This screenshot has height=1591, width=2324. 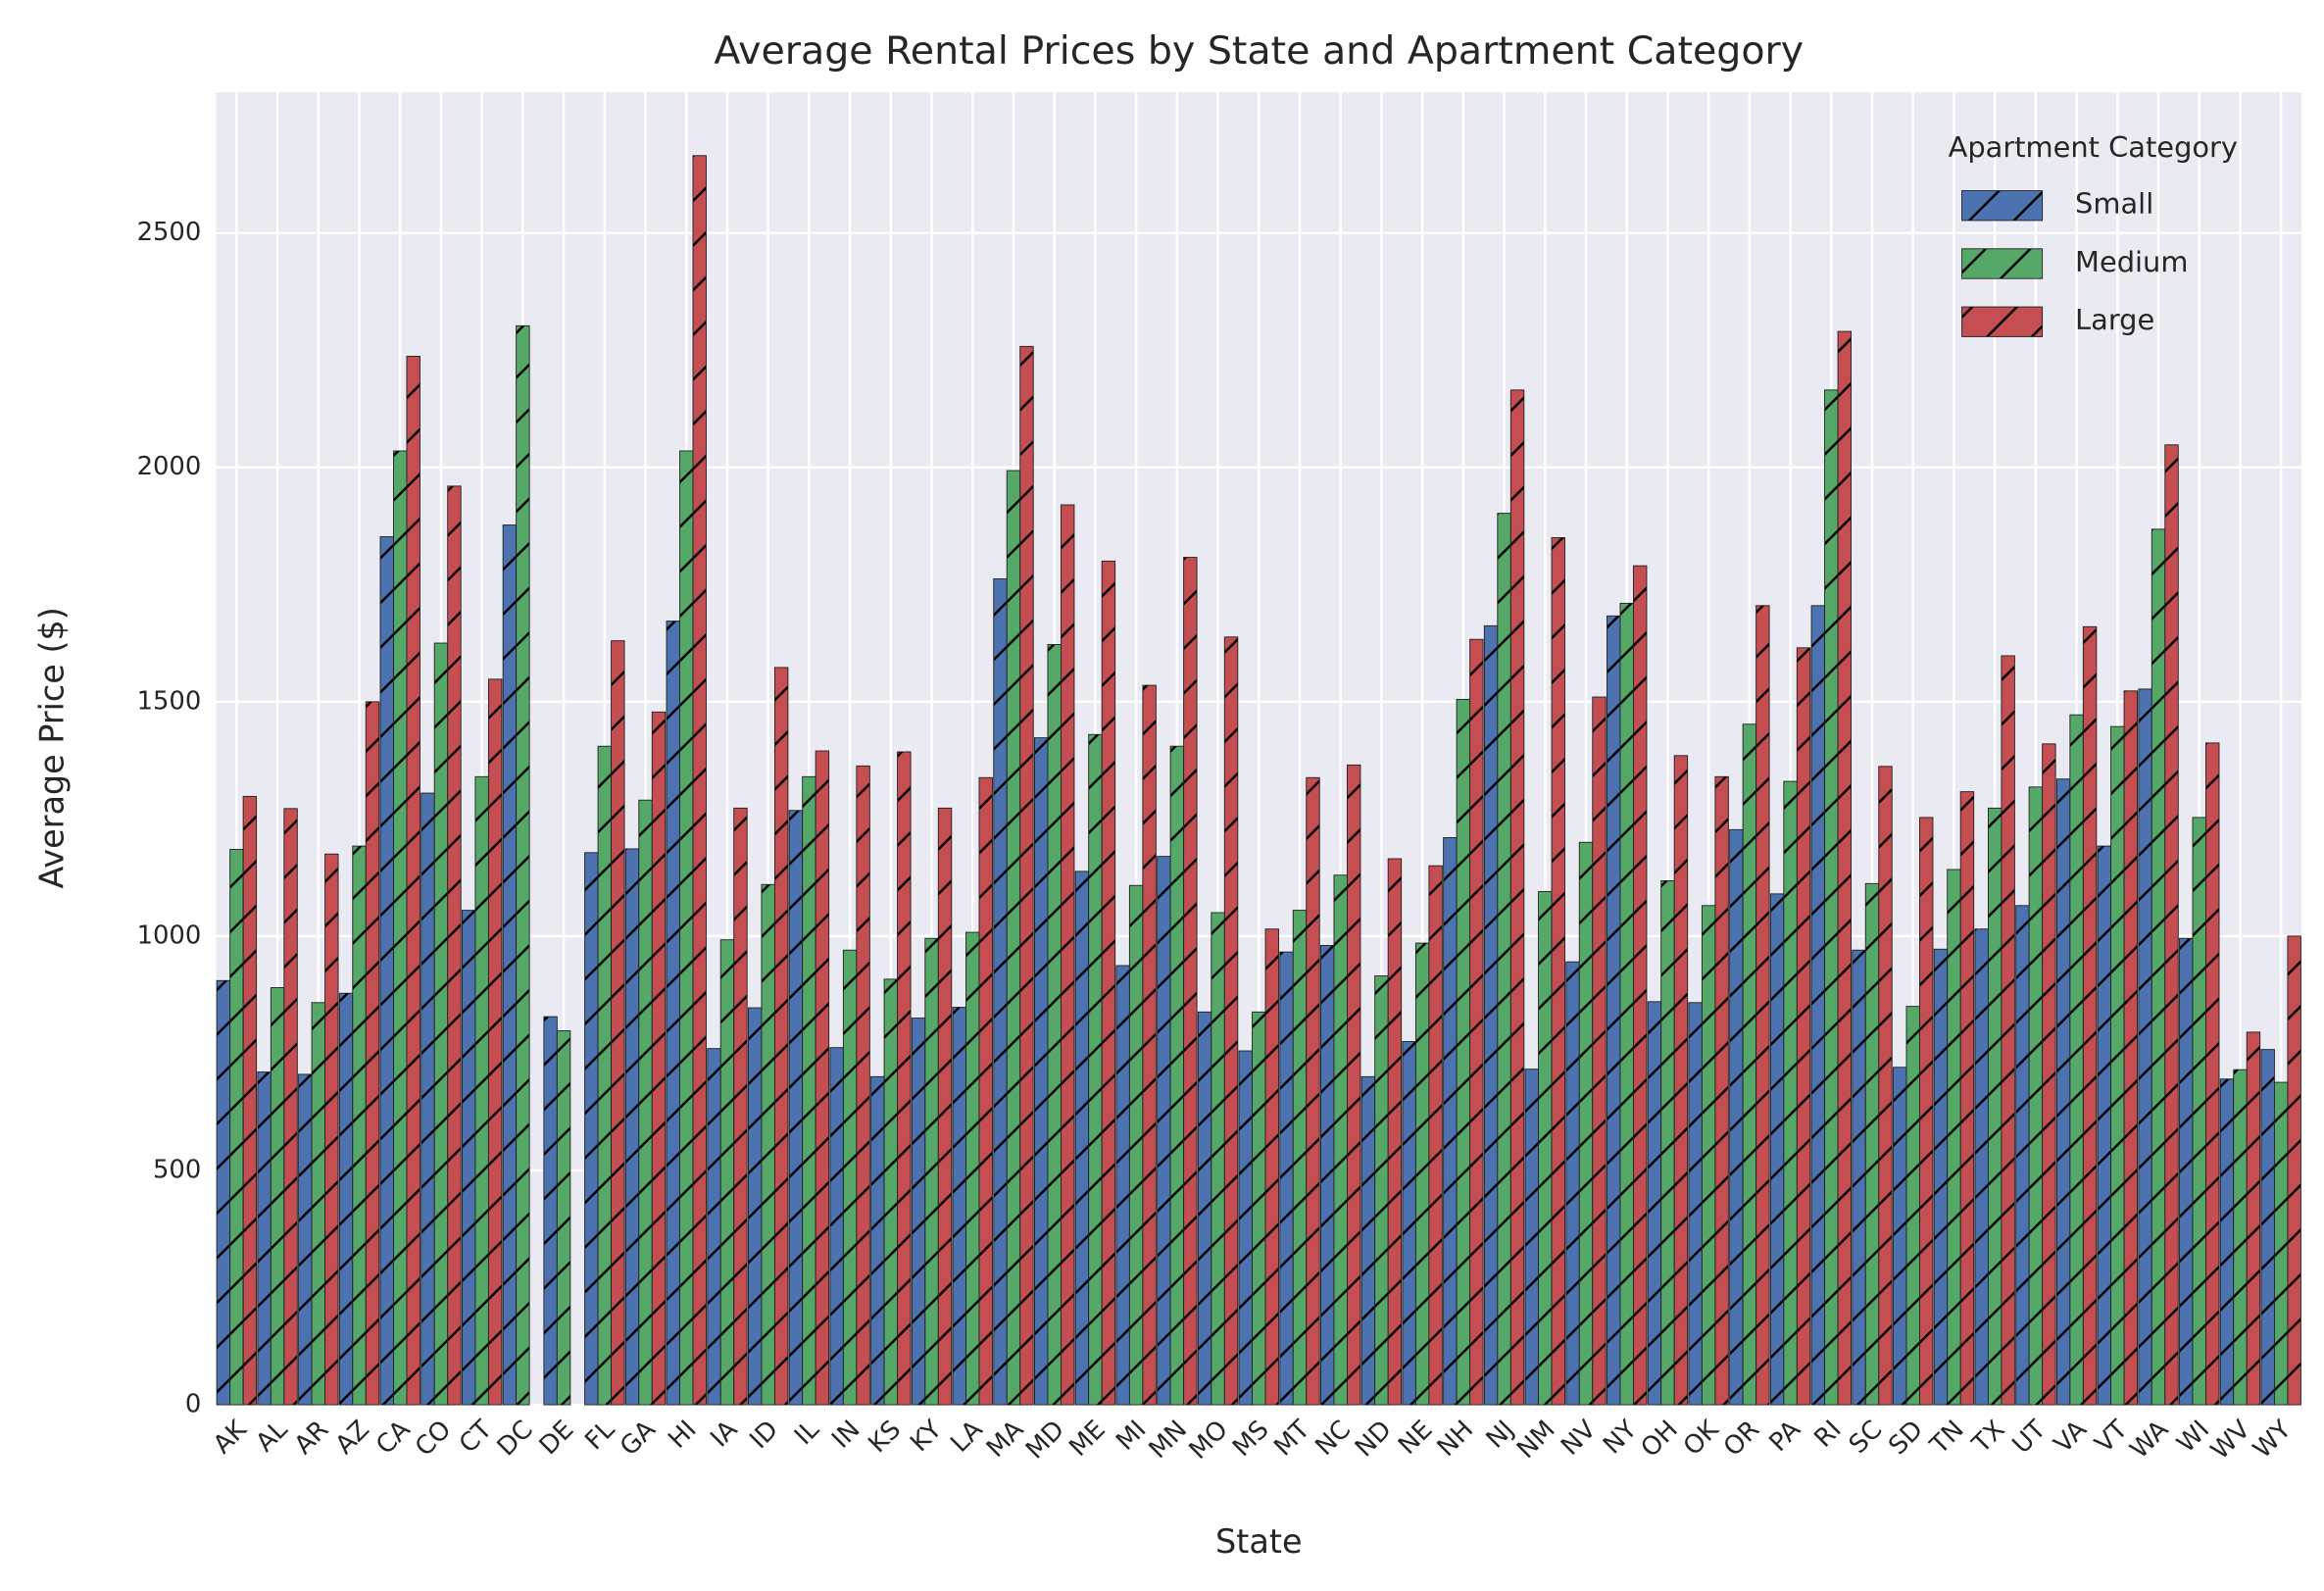 What do you see at coordinates (764, 1435) in the screenshot?
I see `x-tick-label: ID` at bounding box center [764, 1435].